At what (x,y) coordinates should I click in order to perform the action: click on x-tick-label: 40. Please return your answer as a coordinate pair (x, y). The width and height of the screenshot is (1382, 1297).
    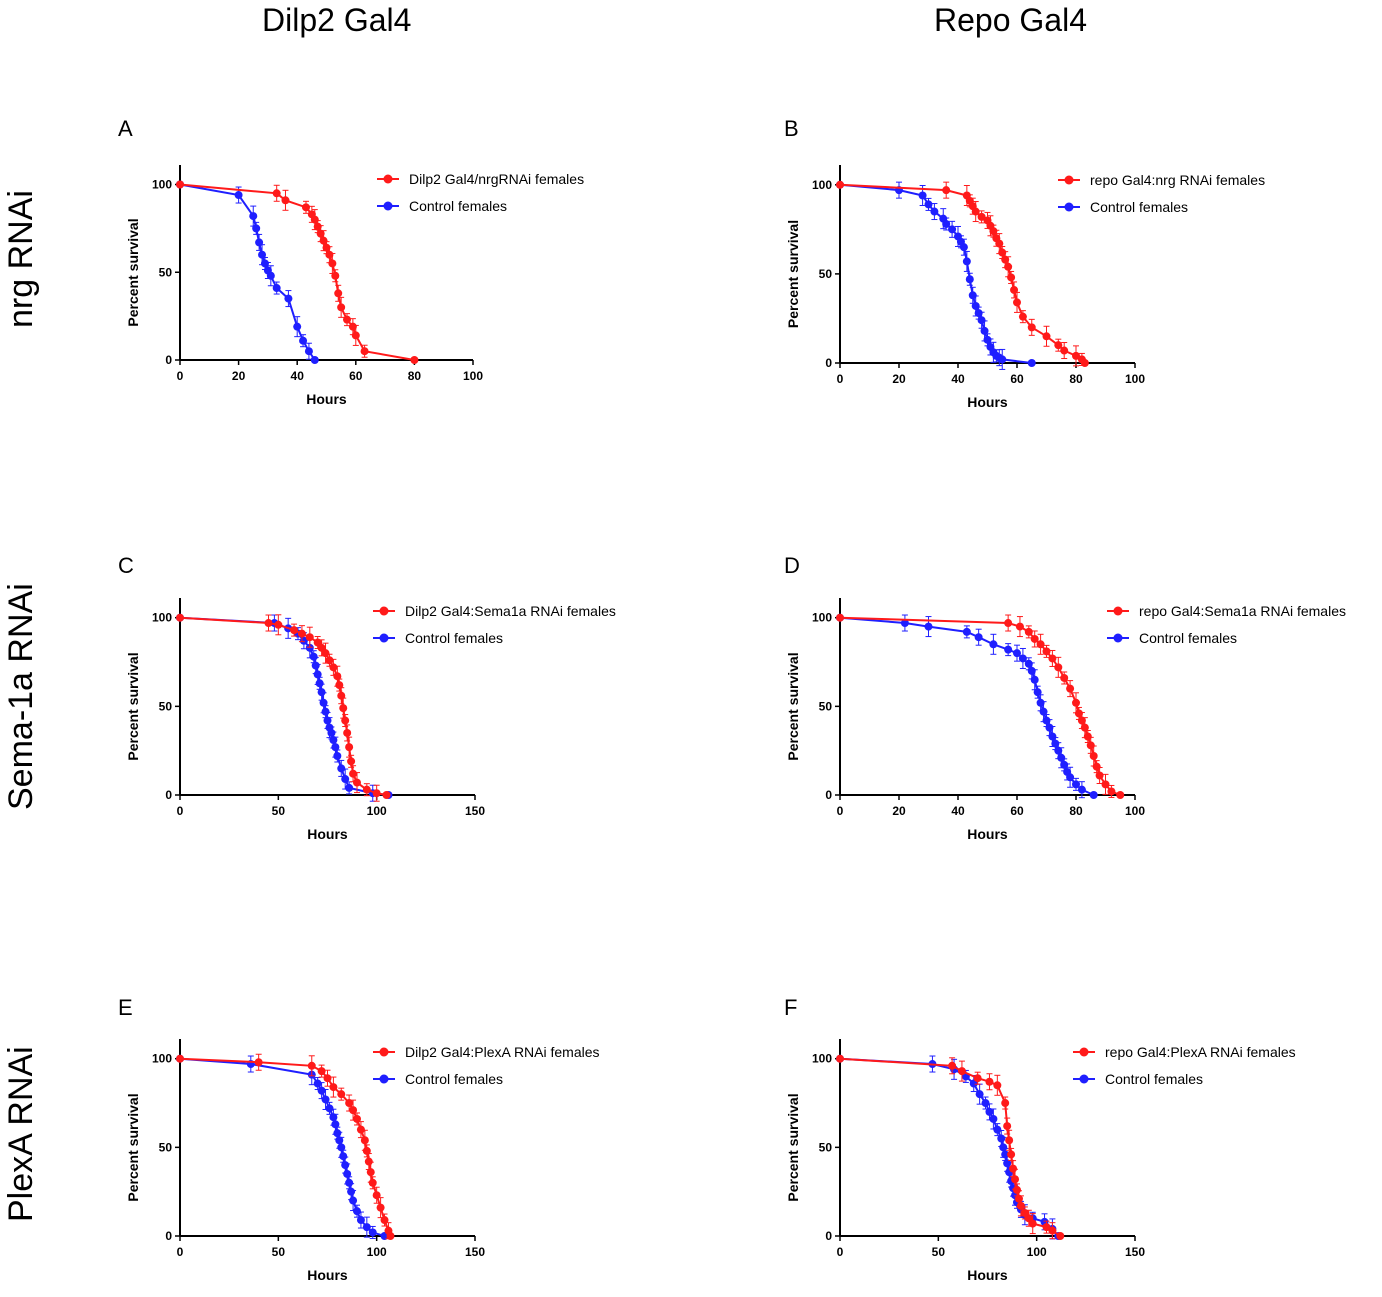
    Looking at the image, I should click on (958, 379).